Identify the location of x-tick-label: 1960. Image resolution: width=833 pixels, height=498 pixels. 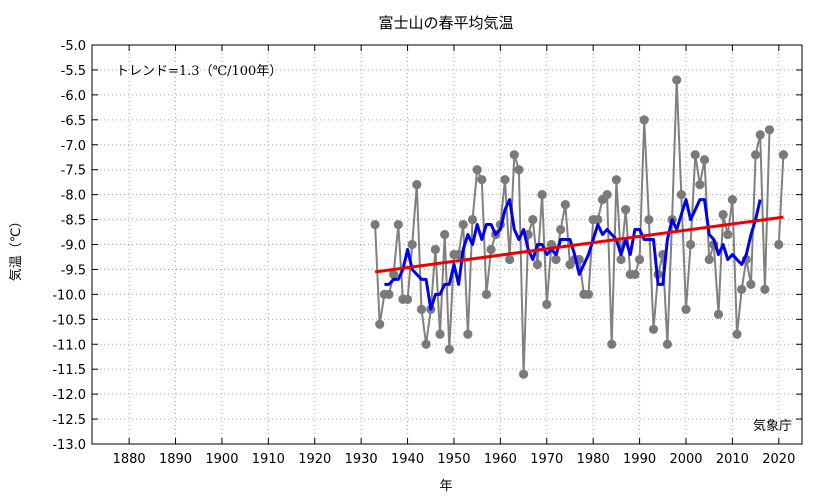
(500, 459).